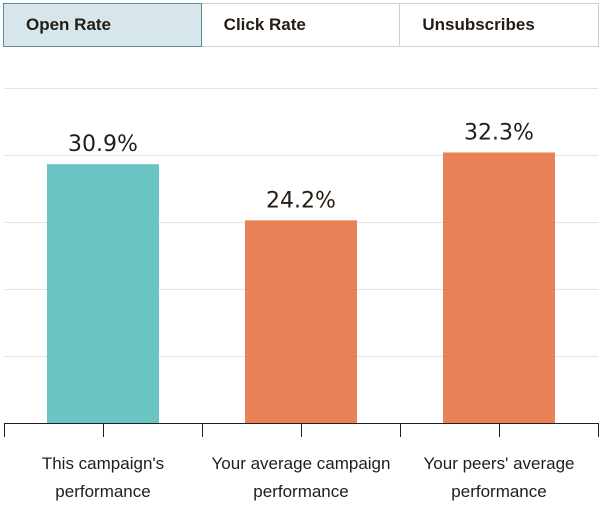  What do you see at coordinates (301, 463) in the screenshot?
I see `category-label: Your average campaign` at bounding box center [301, 463].